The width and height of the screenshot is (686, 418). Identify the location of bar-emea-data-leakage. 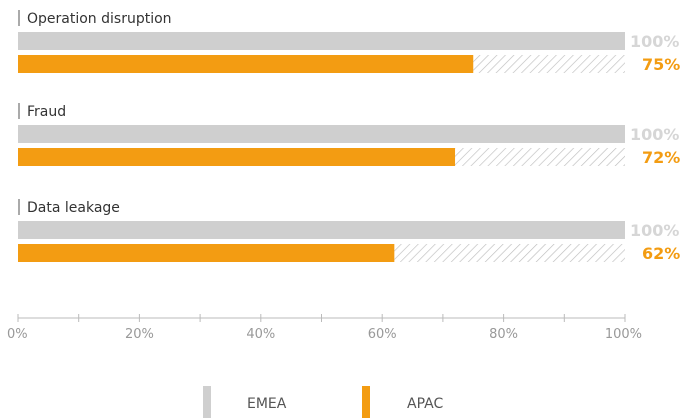
(321, 230).